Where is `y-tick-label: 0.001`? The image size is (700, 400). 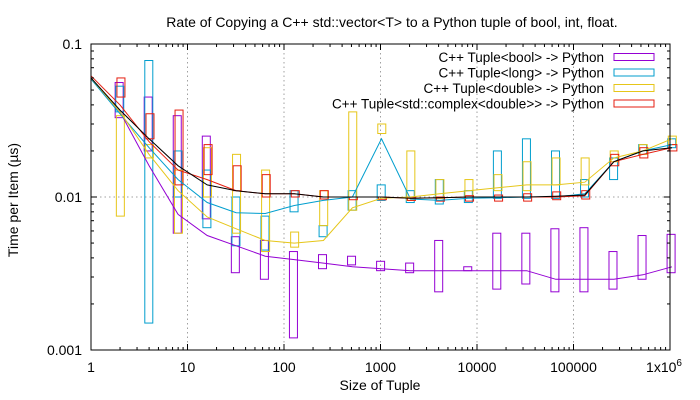
y-tick-label: 0.001 is located at coordinates (64, 350).